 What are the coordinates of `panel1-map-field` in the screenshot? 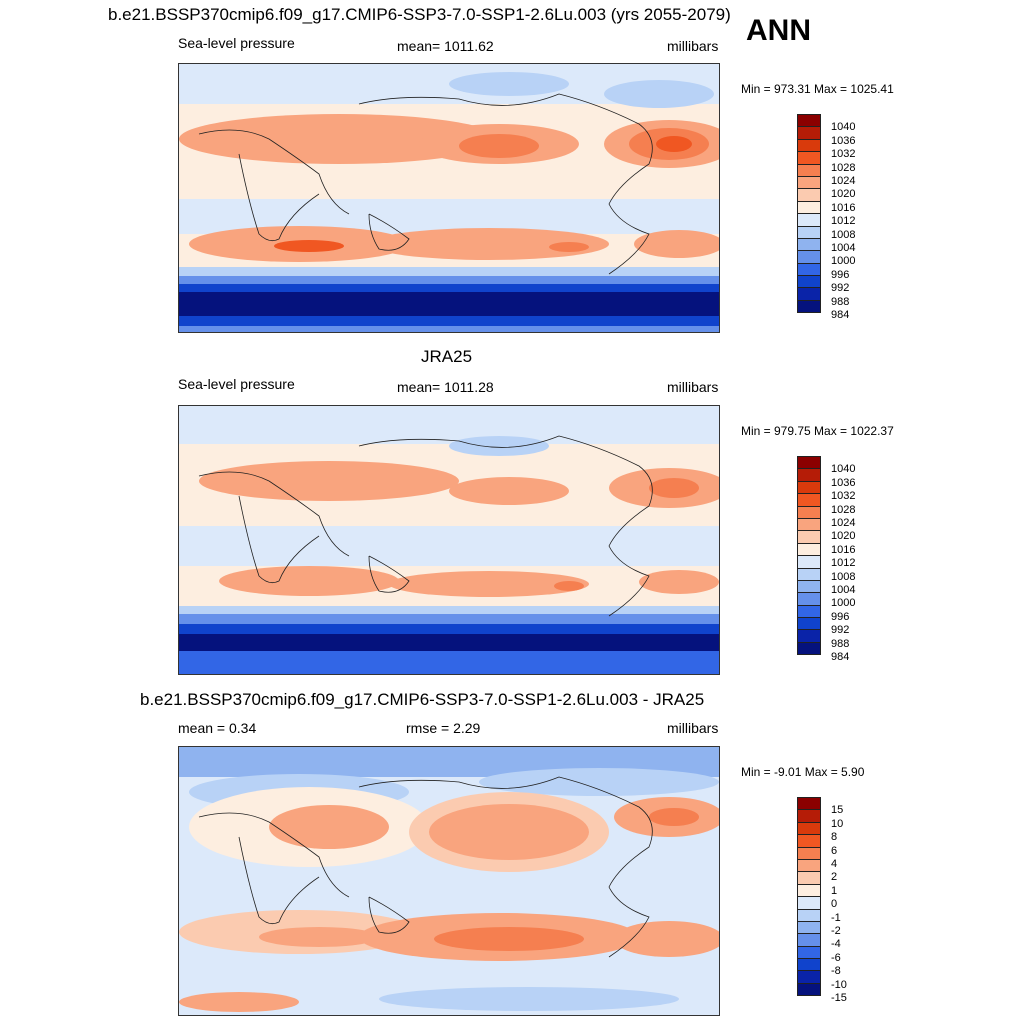 It's located at (449, 198).